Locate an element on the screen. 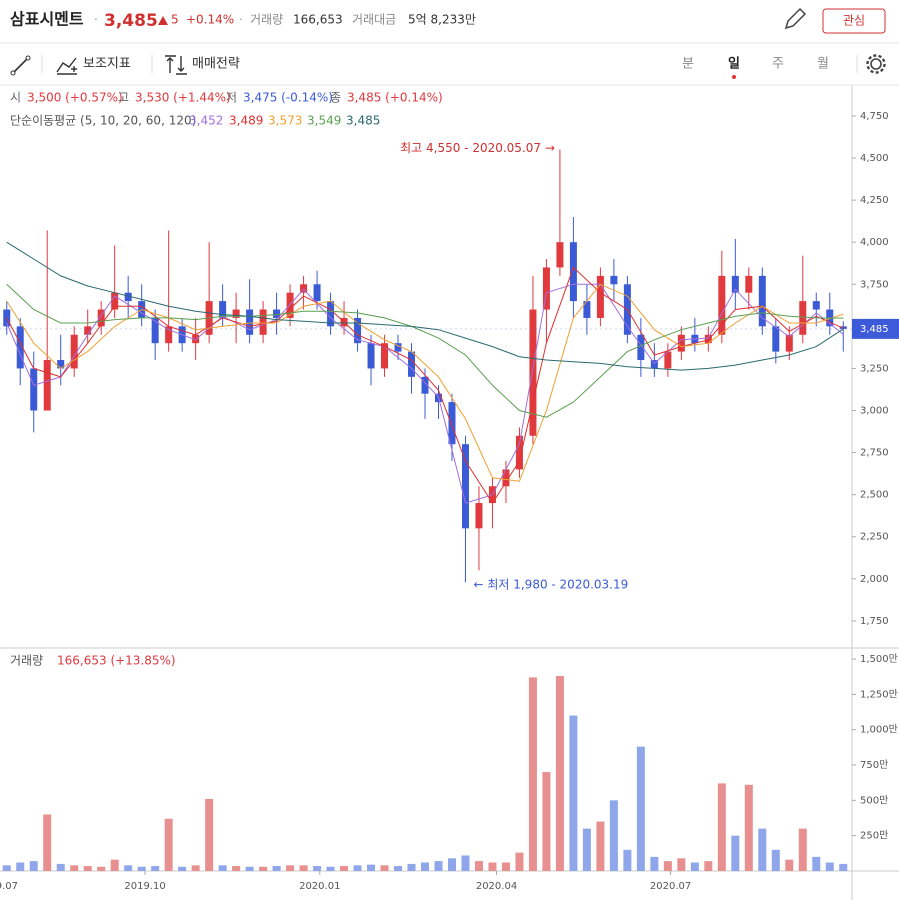  change: 5 is located at coordinates (175, 20).